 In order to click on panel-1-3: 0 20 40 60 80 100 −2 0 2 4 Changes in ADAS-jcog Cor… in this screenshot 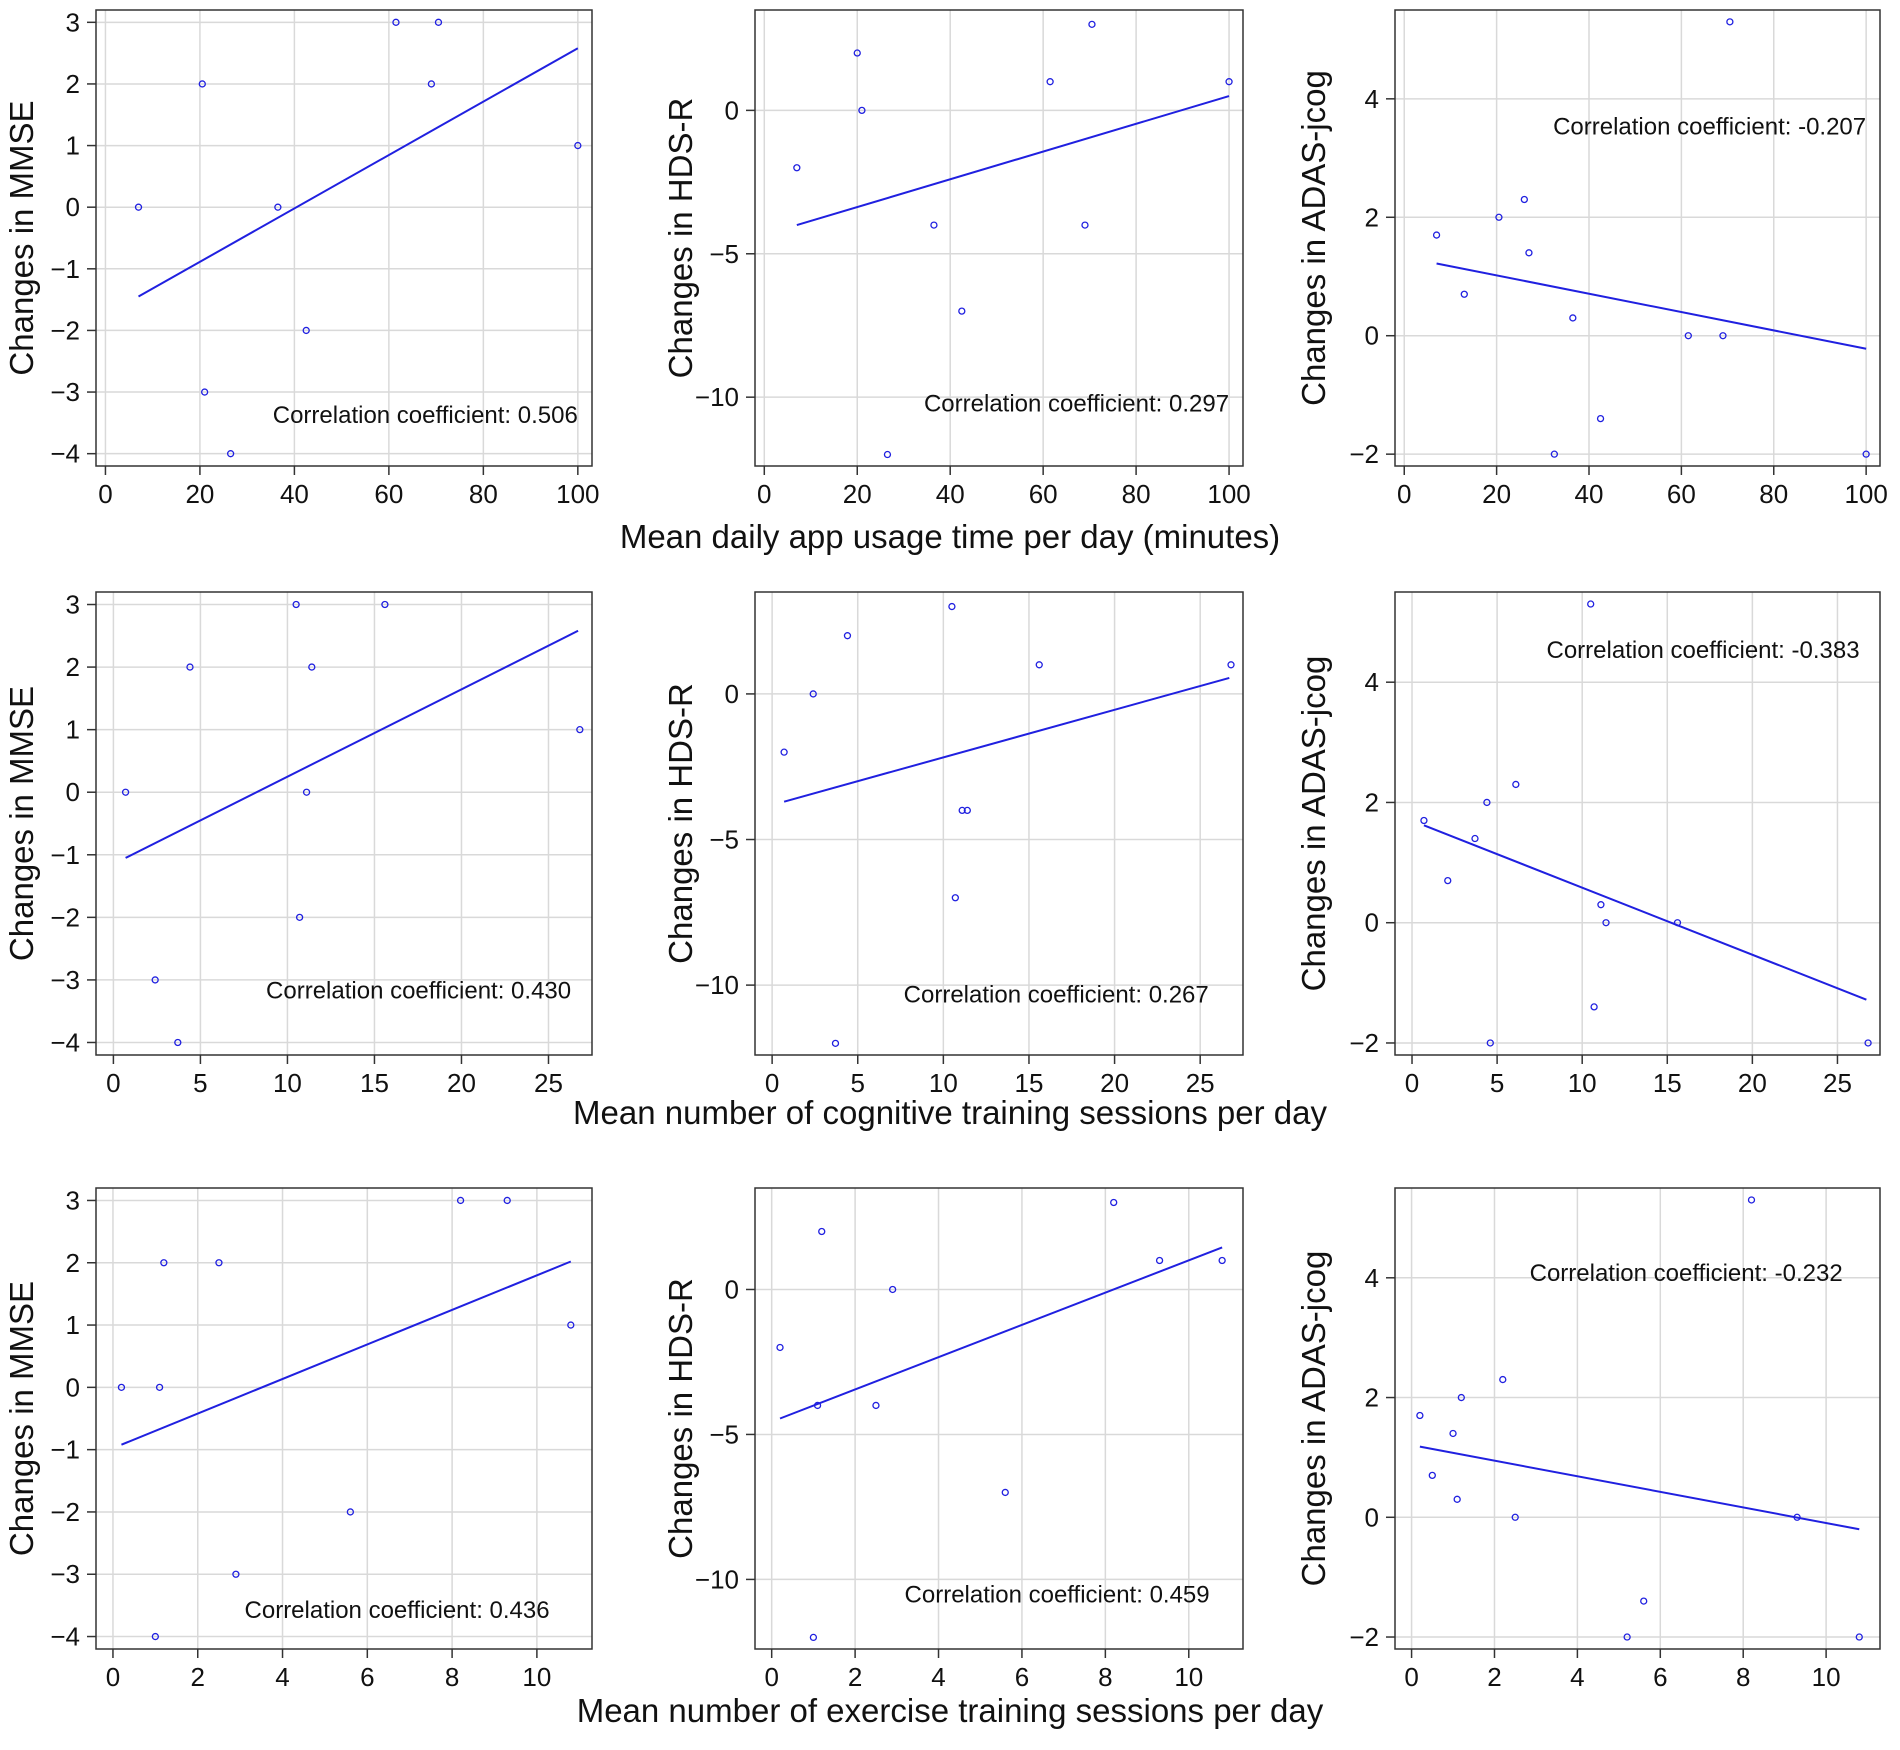, I will do `click(1591, 259)`.